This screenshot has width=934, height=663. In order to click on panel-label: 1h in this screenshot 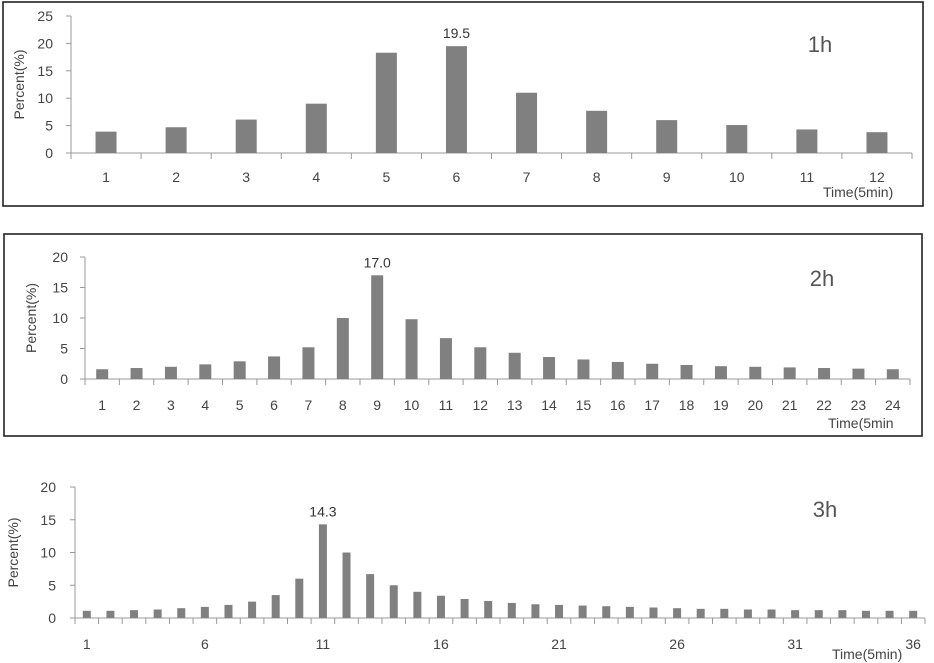, I will do `click(820, 44)`.